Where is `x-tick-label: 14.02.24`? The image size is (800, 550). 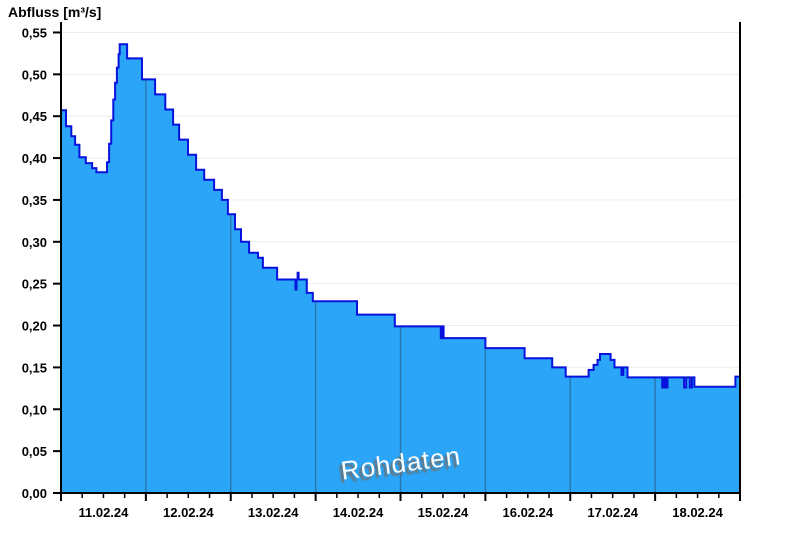 x-tick-label: 14.02.24 is located at coordinates (358, 512).